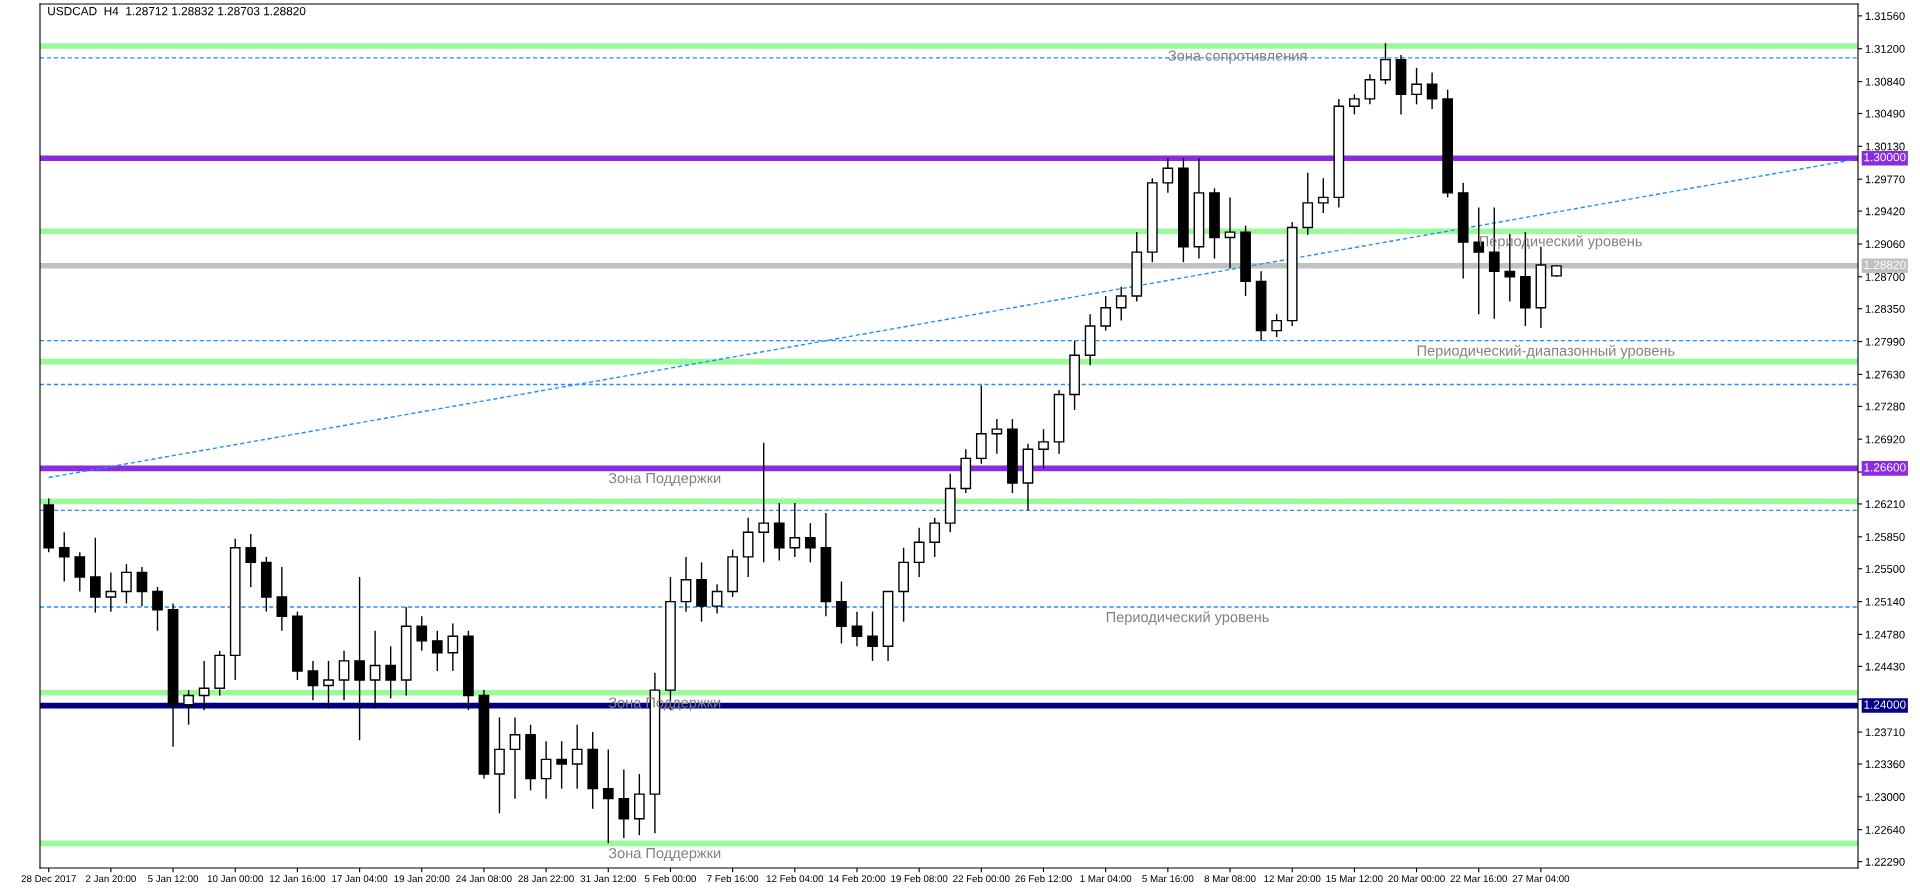  I want to click on x-tick-label: 12 Feb 04:00, so click(795, 878).